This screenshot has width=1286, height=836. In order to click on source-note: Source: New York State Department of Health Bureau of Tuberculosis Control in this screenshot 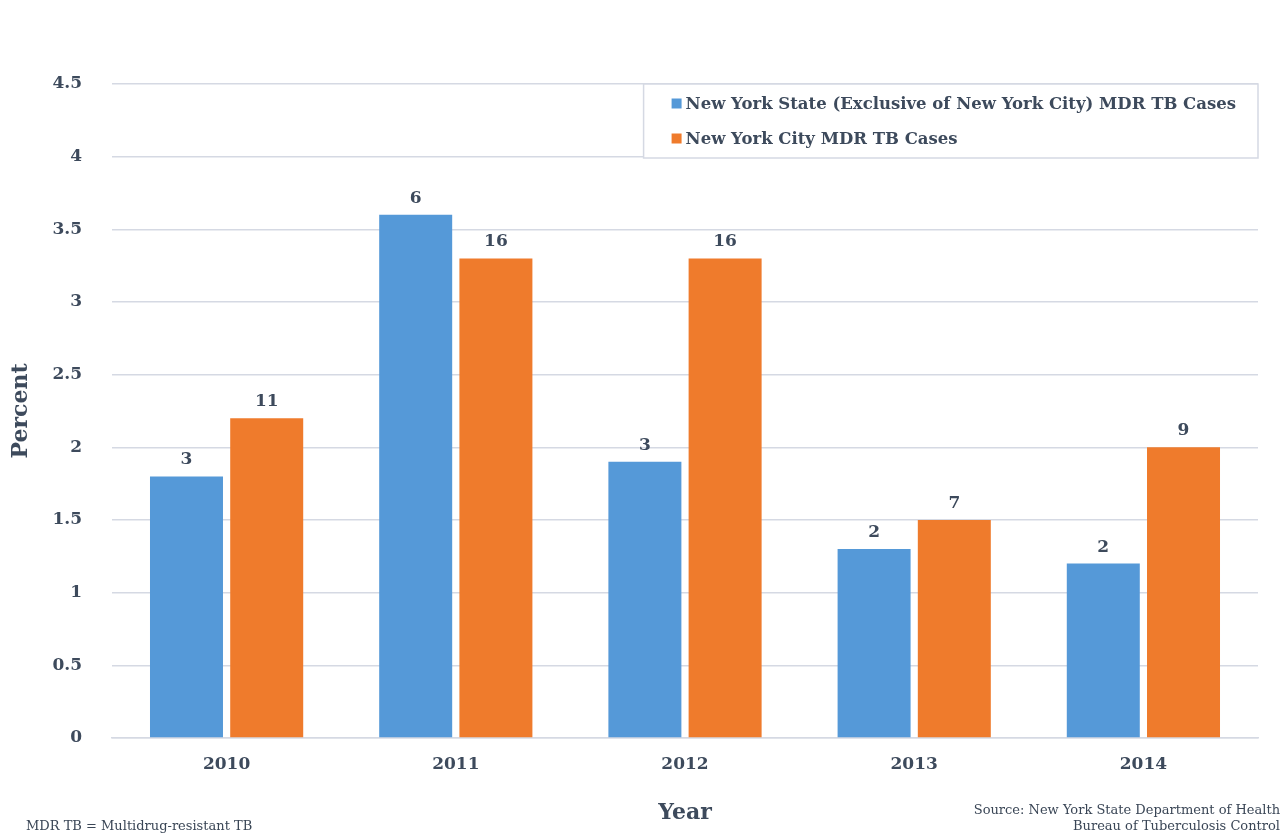, I will do `click(1126, 818)`.